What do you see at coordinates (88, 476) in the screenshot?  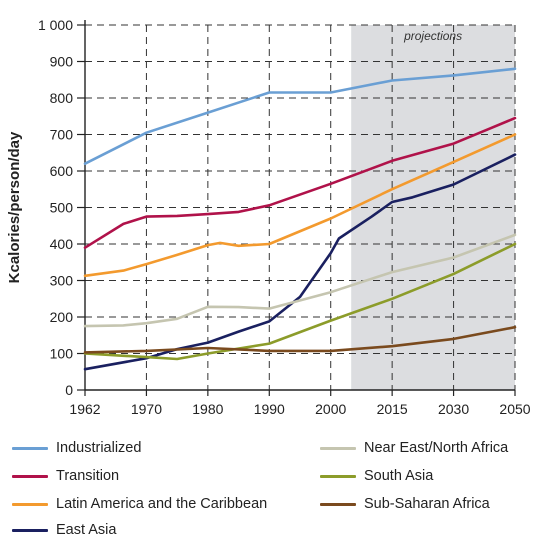 I see `legend-label: Transition` at bounding box center [88, 476].